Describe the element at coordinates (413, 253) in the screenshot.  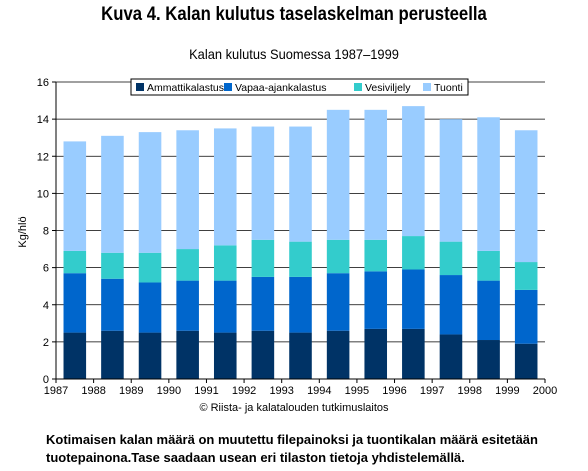
I see `bar-segment-vesiviljely-1996` at that location.